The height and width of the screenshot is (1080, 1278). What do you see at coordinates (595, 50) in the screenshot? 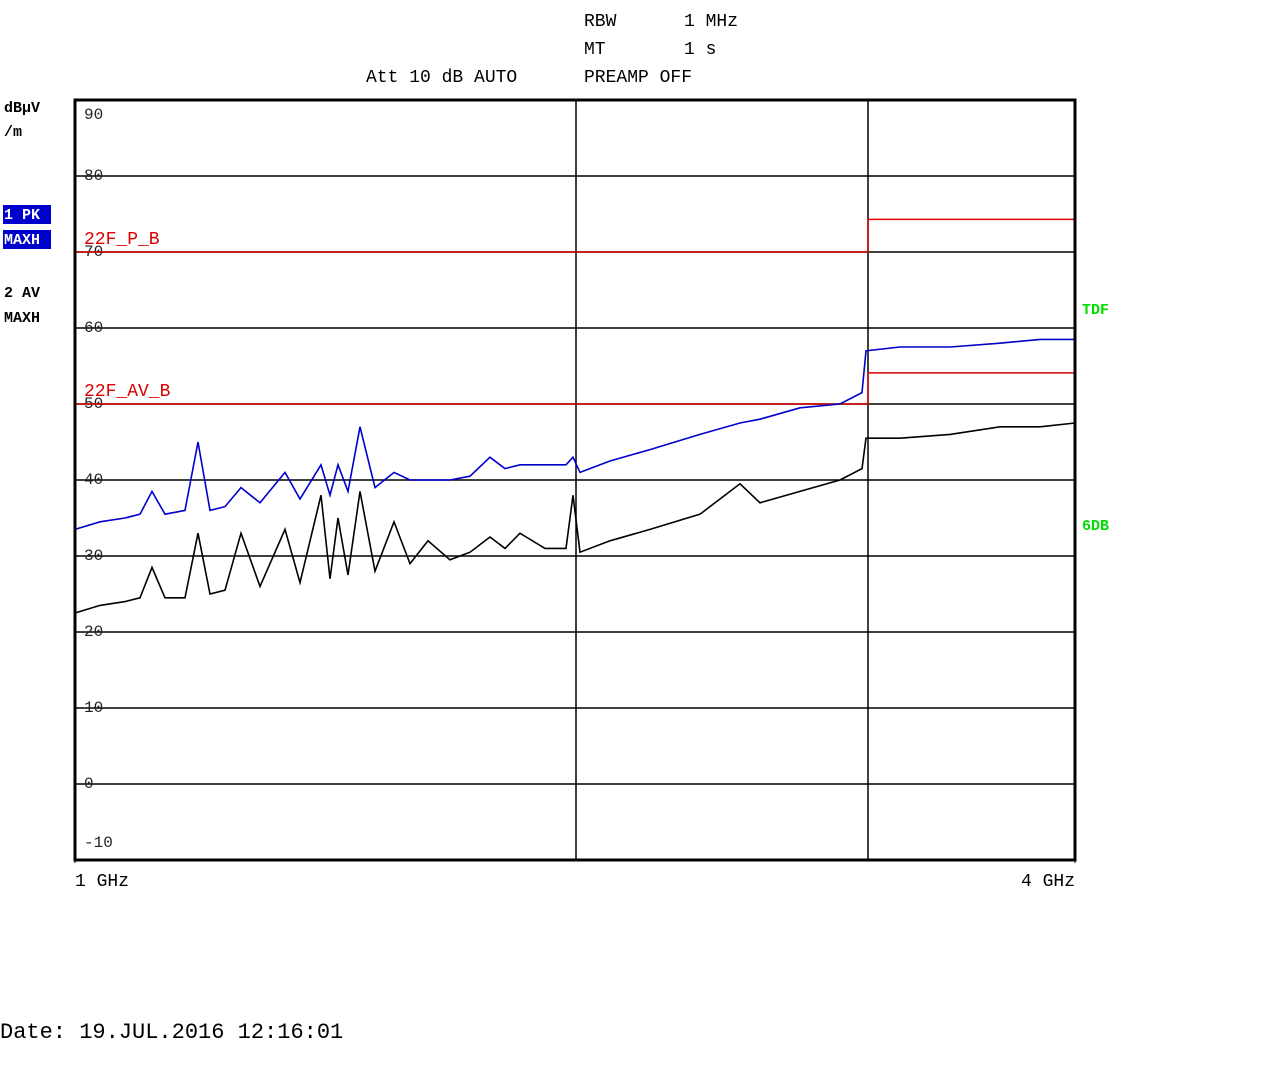
I see `mt-label: MT` at bounding box center [595, 50].